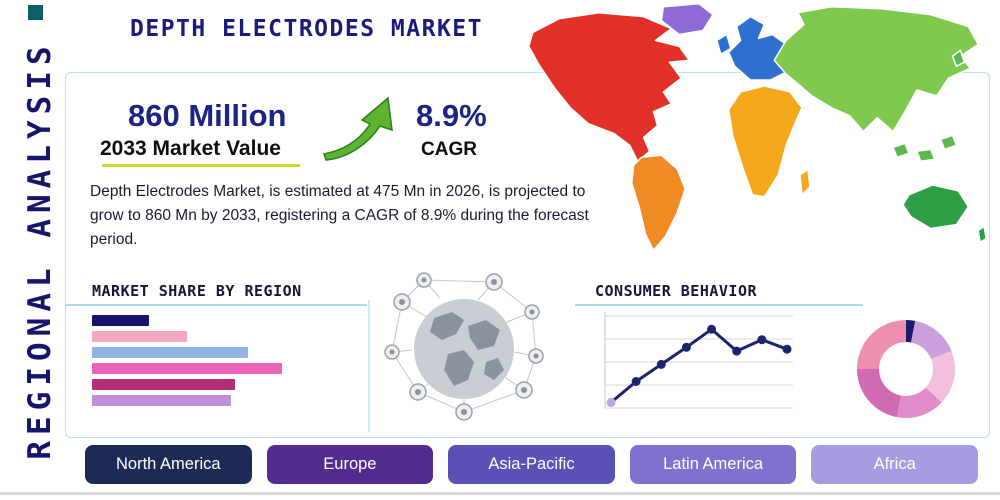 This screenshot has height=500, width=1000. What do you see at coordinates (190, 148) in the screenshot?
I see `market-value-label: 2033 Market Value` at bounding box center [190, 148].